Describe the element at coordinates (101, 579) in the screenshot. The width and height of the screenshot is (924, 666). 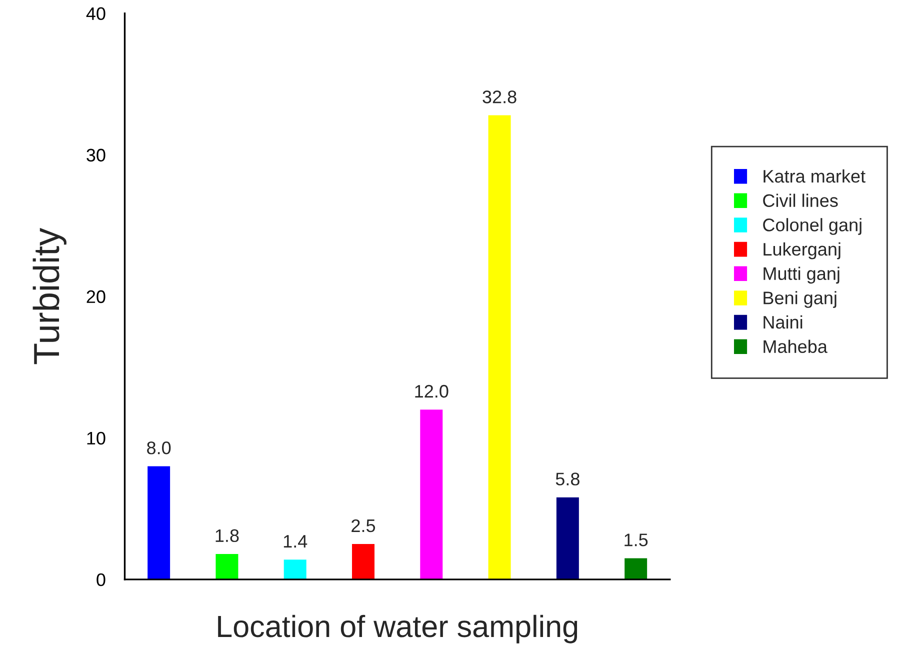
I see `y-tick-label: 0` at that location.